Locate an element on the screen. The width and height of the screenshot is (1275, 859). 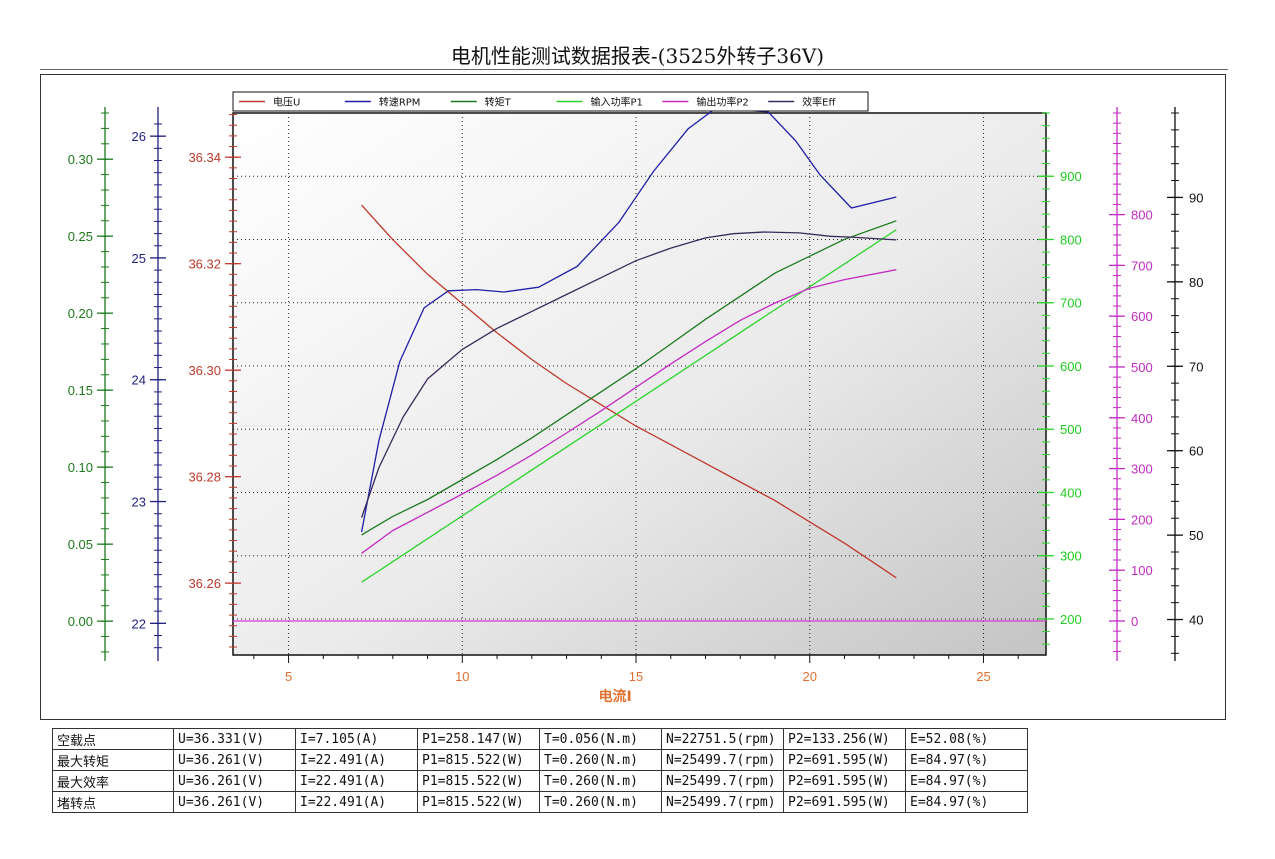
eff-tick-label: 90 is located at coordinates (1196, 197).